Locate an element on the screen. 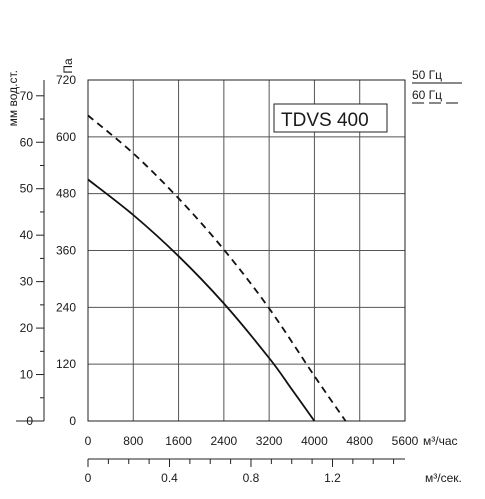 The height and width of the screenshot is (499, 485). y-tick-label: 720 is located at coordinates (66, 80).